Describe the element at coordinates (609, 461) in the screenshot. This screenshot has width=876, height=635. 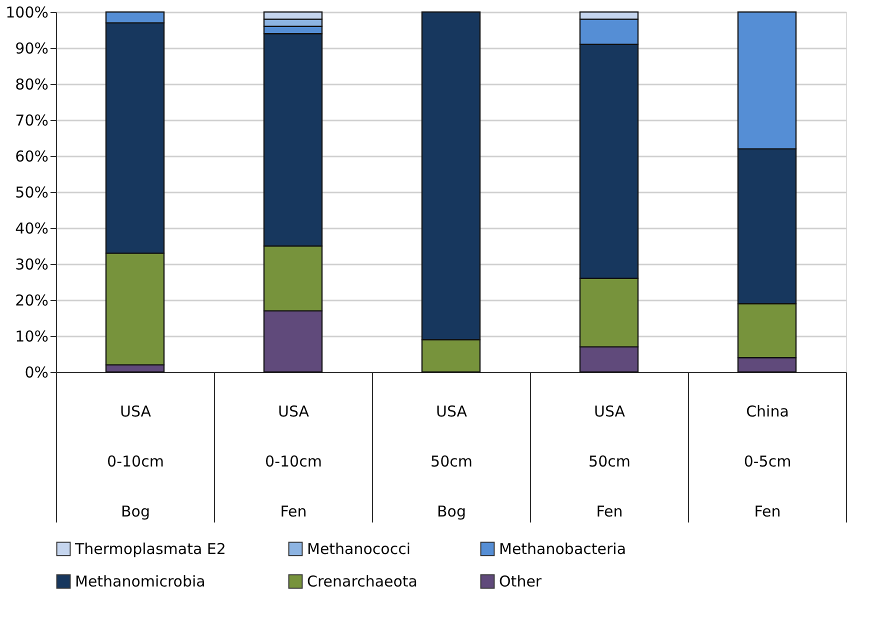
I see `category-label: USA 50cm Fen` at that location.